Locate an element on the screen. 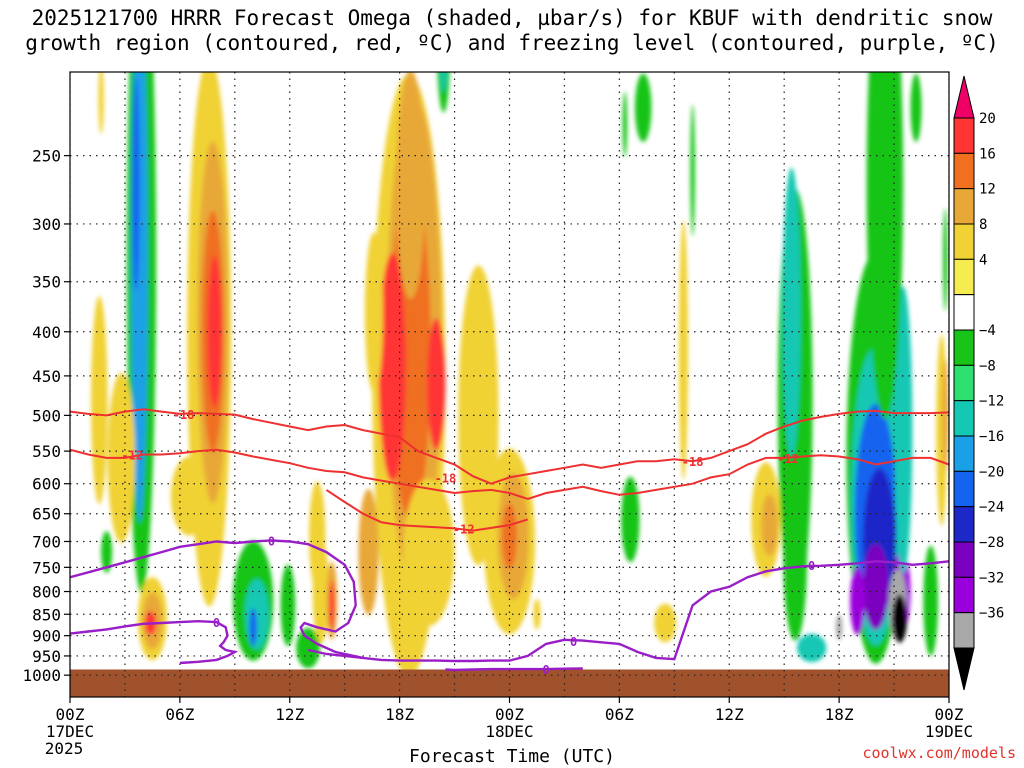 This screenshot has width=1024, height=768. colorbar-label: −28 is located at coordinates (991, 543).